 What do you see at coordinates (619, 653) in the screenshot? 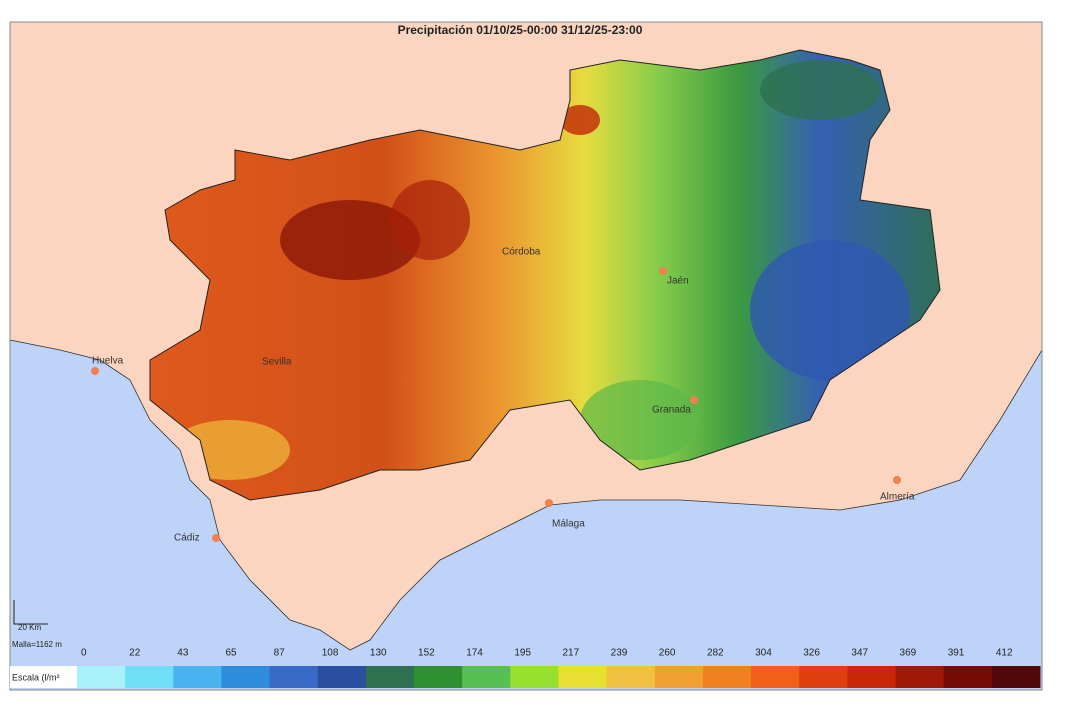
I see `scale-tick-label: 239` at bounding box center [619, 653].